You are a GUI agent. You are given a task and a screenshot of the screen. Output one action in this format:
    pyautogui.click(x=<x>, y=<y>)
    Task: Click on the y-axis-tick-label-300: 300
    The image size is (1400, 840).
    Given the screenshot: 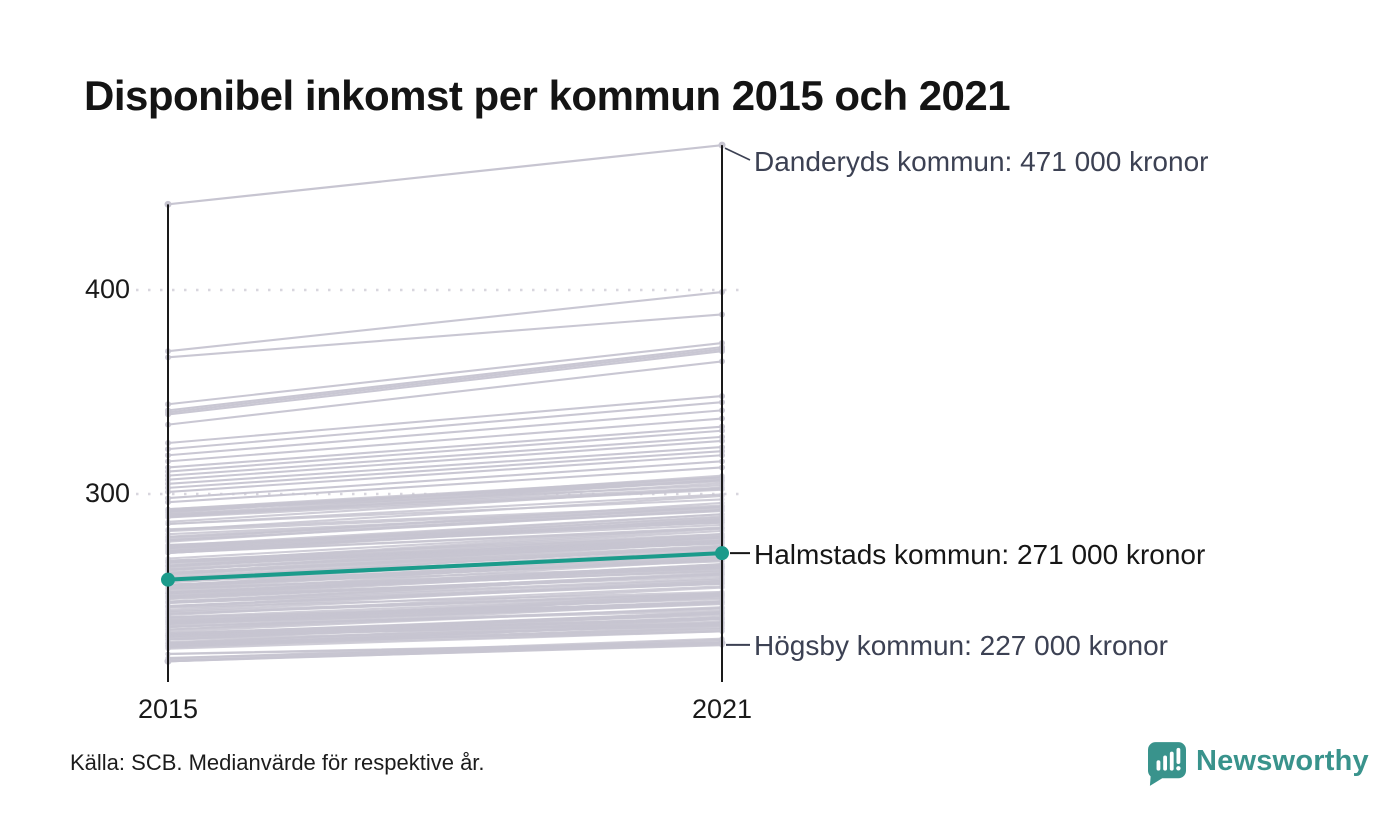 What is the action you would take?
    pyautogui.click(x=107, y=493)
    